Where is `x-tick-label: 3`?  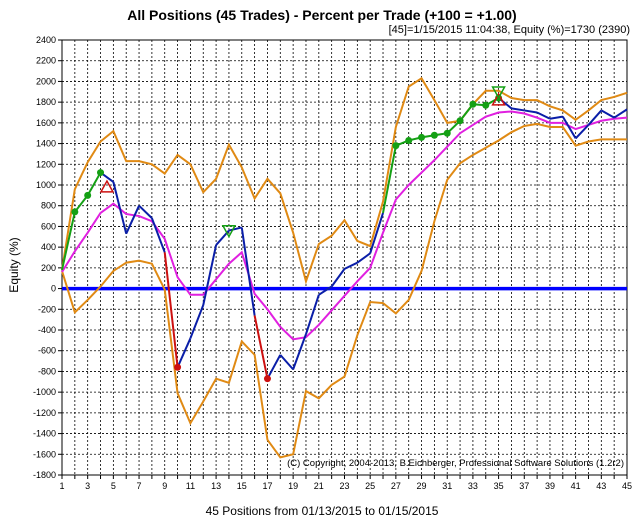
x-tick-label: 3 is located at coordinates (87, 486).